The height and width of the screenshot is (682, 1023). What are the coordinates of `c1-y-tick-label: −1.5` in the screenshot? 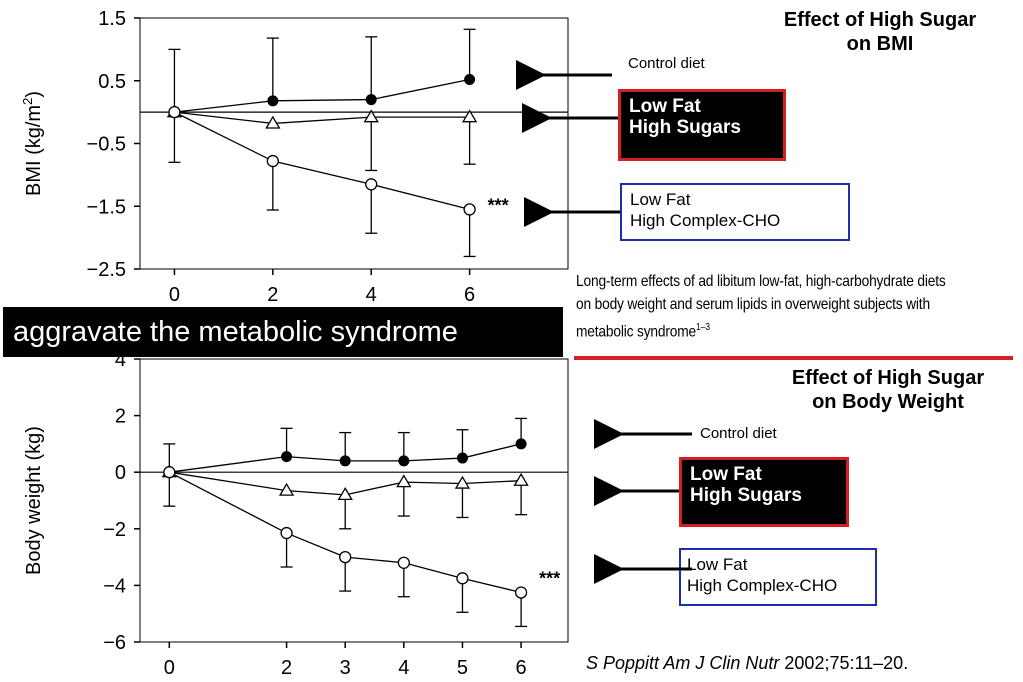 It's located at (106, 207).